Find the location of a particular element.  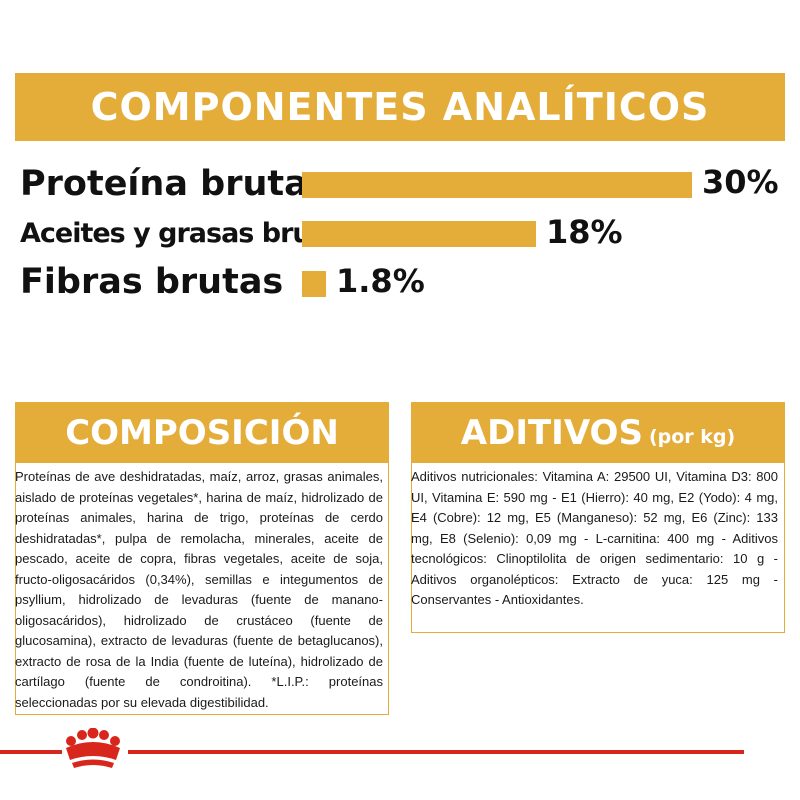

composition-box is located at coordinates (202, 589).